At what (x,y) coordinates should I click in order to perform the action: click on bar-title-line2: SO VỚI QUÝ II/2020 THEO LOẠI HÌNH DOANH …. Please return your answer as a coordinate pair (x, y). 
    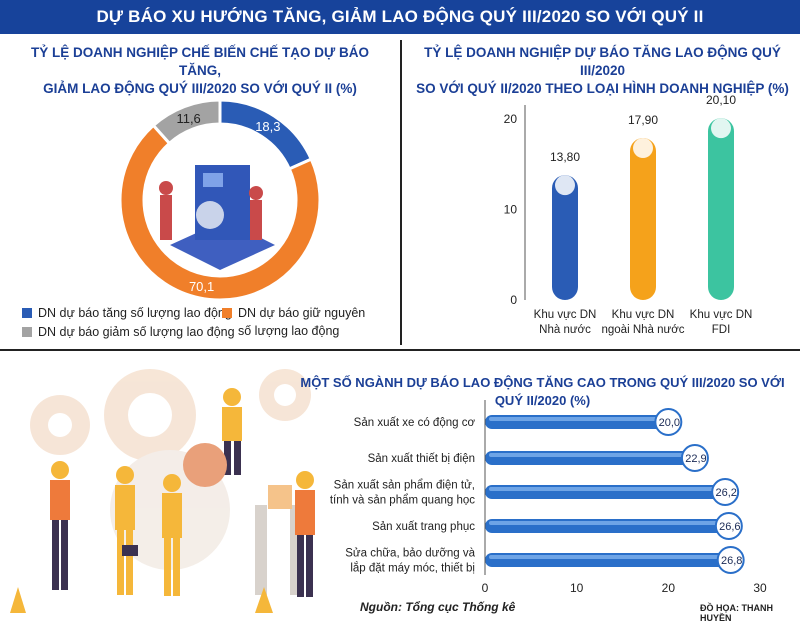
    Looking at the image, I should click on (602, 88).